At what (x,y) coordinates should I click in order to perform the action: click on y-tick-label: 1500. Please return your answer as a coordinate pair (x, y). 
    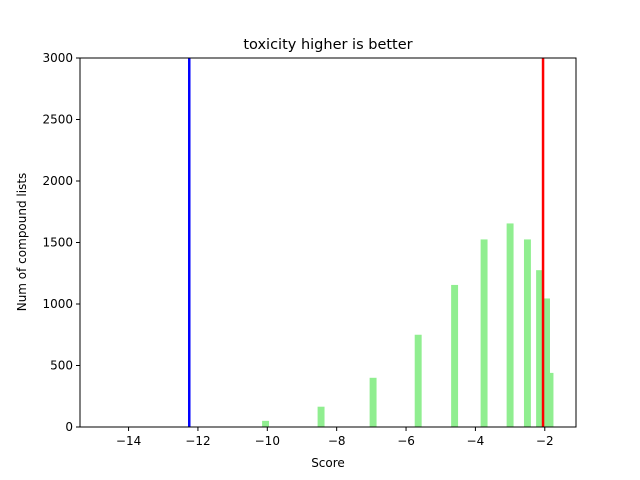
    Looking at the image, I should click on (57, 243).